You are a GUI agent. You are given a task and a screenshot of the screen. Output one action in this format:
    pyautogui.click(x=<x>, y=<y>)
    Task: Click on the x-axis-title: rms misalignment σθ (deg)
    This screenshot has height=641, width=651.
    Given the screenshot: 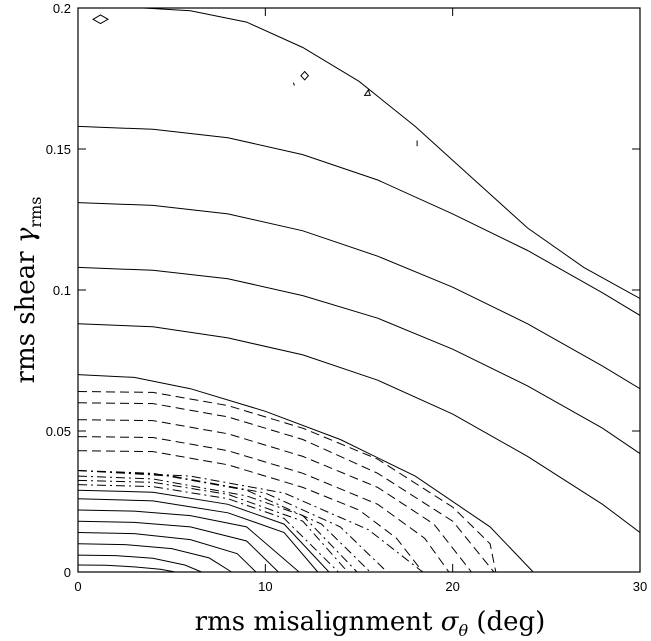 What is the action you would take?
    pyautogui.click(x=370, y=623)
    